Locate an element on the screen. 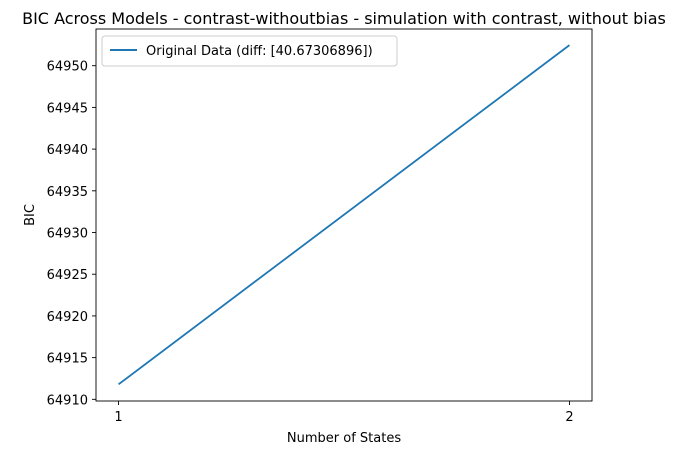 The height and width of the screenshot is (455, 687). y-tick-label: 64945 is located at coordinates (67, 108).